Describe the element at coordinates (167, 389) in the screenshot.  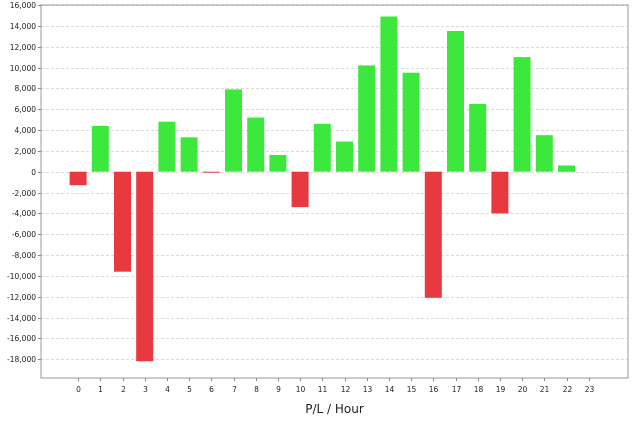
I see `x-tick-label: 4` at that location.